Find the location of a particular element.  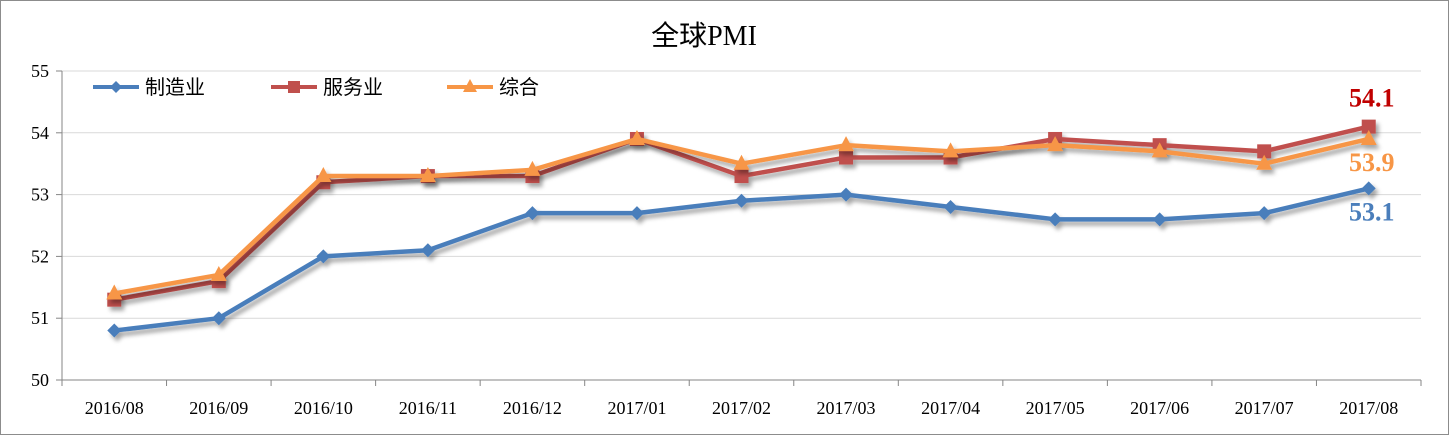

x-tick-label: 2016/08 is located at coordinates (114, 408).